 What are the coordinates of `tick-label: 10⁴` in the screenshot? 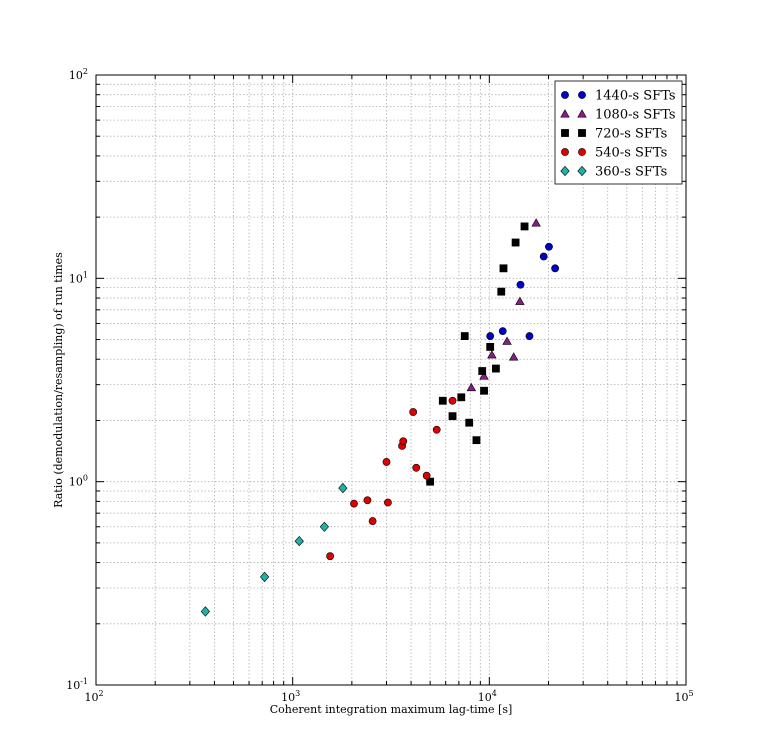 It's located at (487, 696).